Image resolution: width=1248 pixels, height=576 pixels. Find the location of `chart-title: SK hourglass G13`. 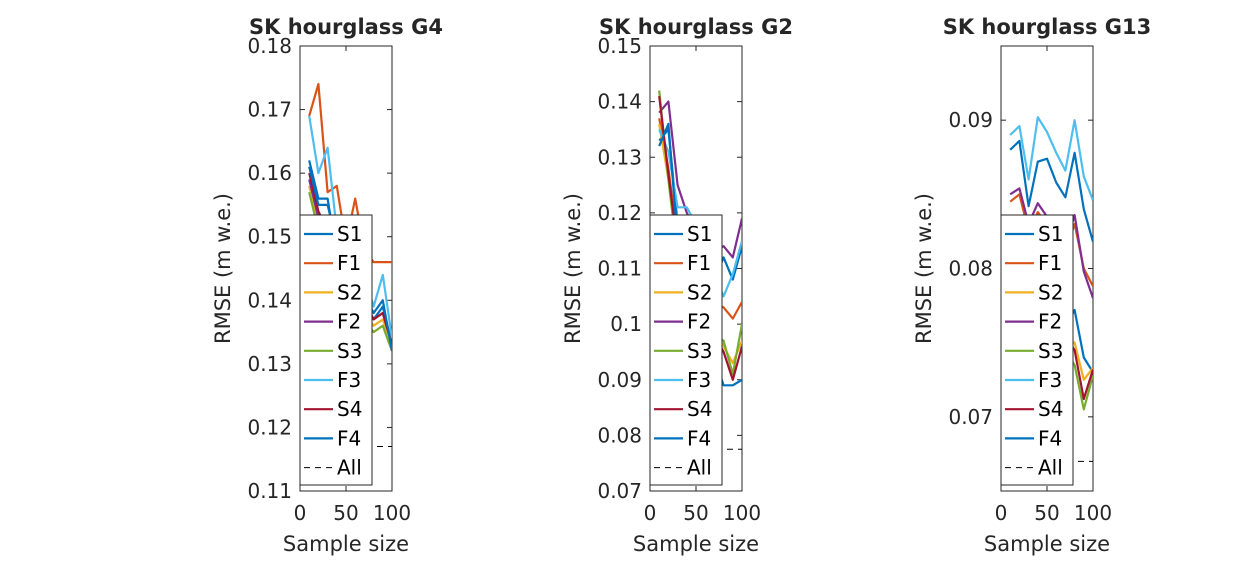

chart-title: SK hourglass G13 is located at coordinates (1047, 27).